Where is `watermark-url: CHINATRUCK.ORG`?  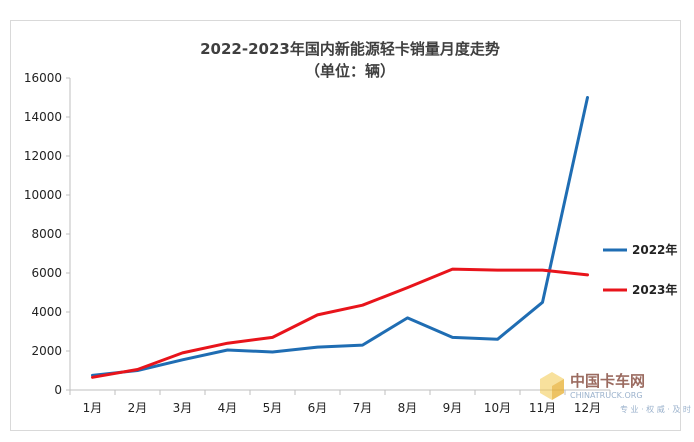
watermark-url: CHINATRUCK.ORG is located at coordinates (606, 395).